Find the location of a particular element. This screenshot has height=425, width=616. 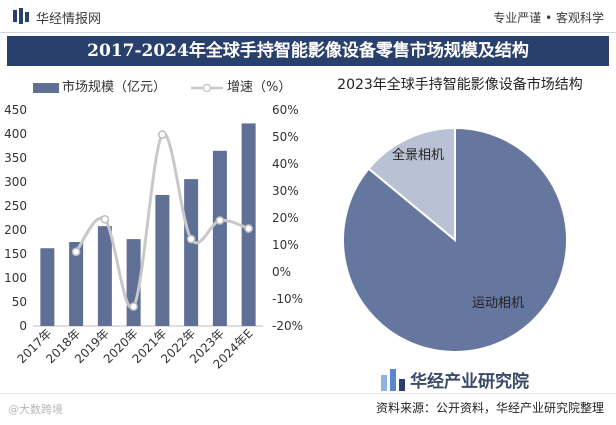

right-axis-tick-label: -20% is located at coordinates (287, 326).